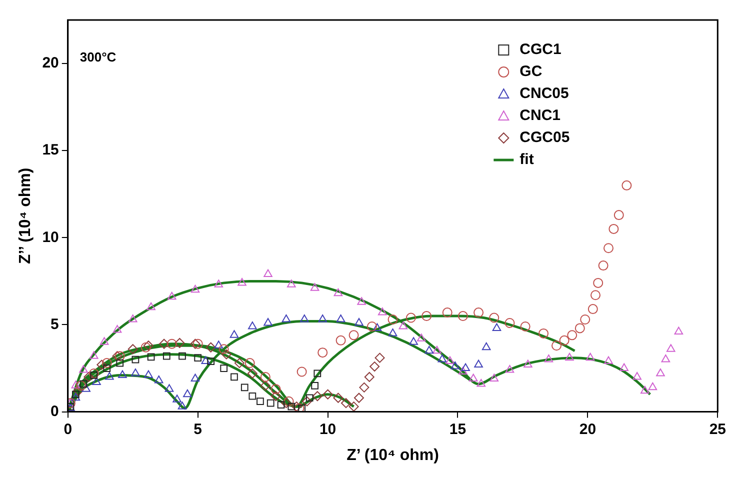  I want to click on y-axis-title: Z’’ (10⁴ ohm), so click(25, 216).